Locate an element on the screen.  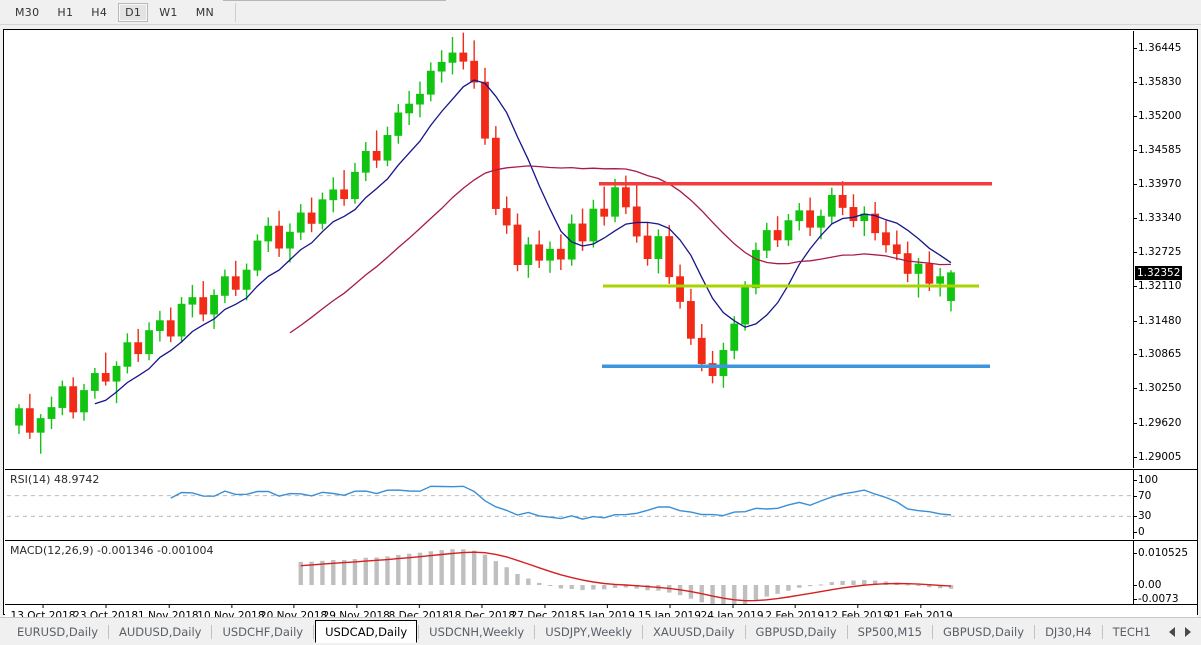
current-price-label: 1.32352 is located at coordinates (1159, 272).